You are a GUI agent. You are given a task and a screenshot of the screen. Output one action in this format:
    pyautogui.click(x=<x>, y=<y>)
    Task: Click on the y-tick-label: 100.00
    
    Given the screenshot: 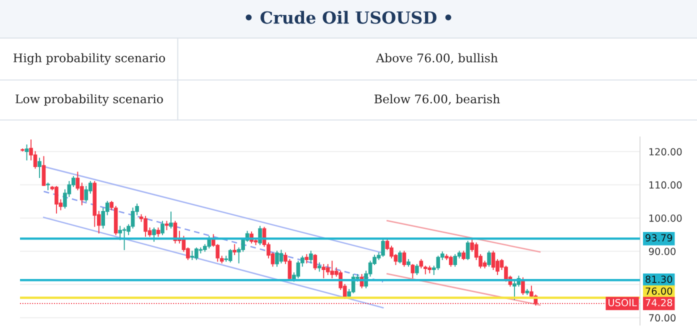 What is the action you would take?
    pyautogui.click(x=665, y=218)
    